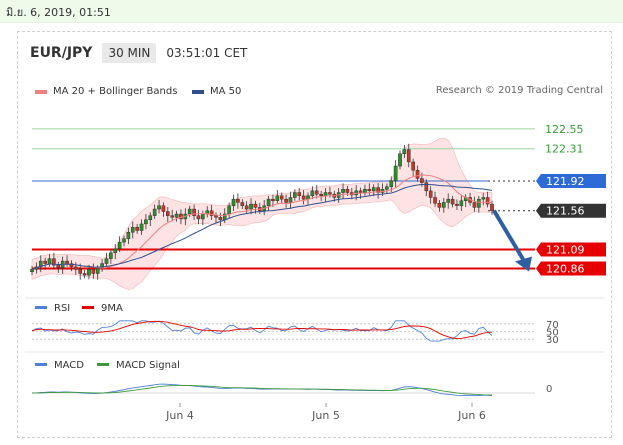 The image size is (623, 445). Describe the element at coordinates (565, 181) in the screenshot. I see `level-label-121.92: 121.92` at that location.